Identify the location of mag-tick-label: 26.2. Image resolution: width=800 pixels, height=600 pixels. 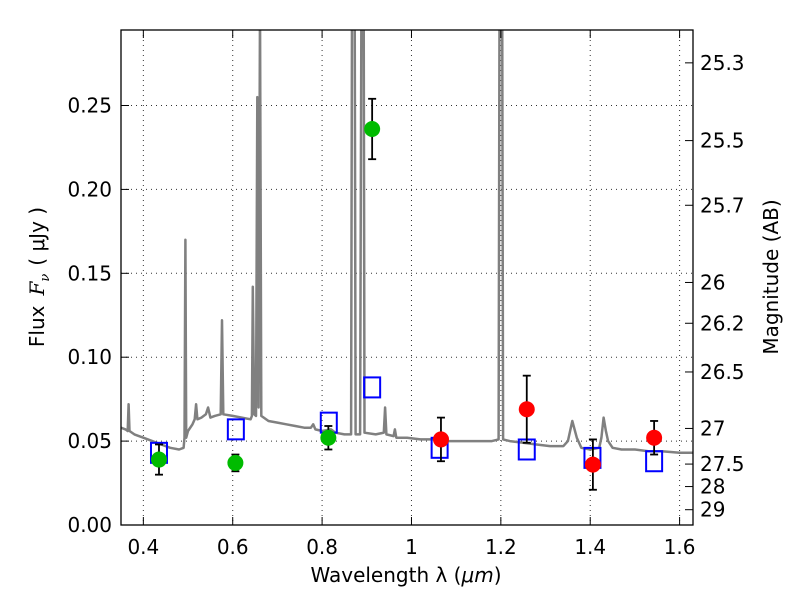
(722, 323).